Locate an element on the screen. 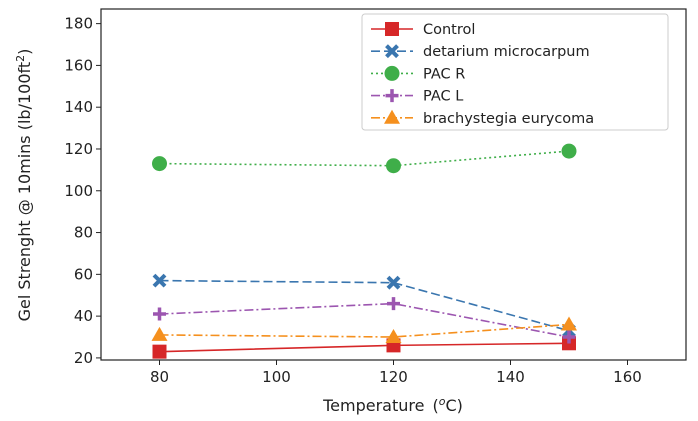 The image size is (698, 421). y-tick-label: 180 is located at coordinates (78, 24).